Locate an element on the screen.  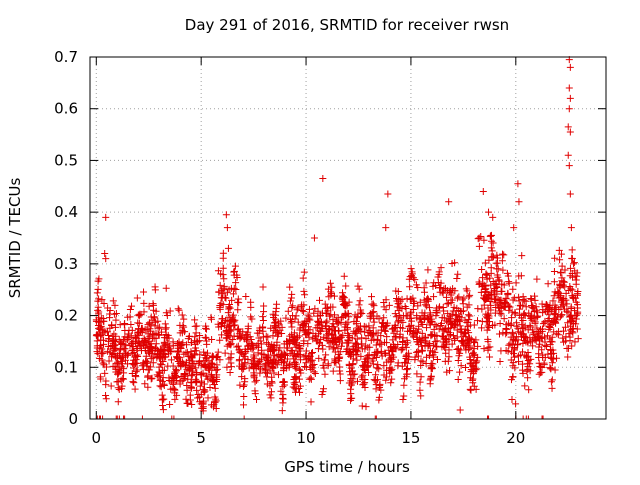
x-tick-label: 15 is located at coordinates (410, 438).